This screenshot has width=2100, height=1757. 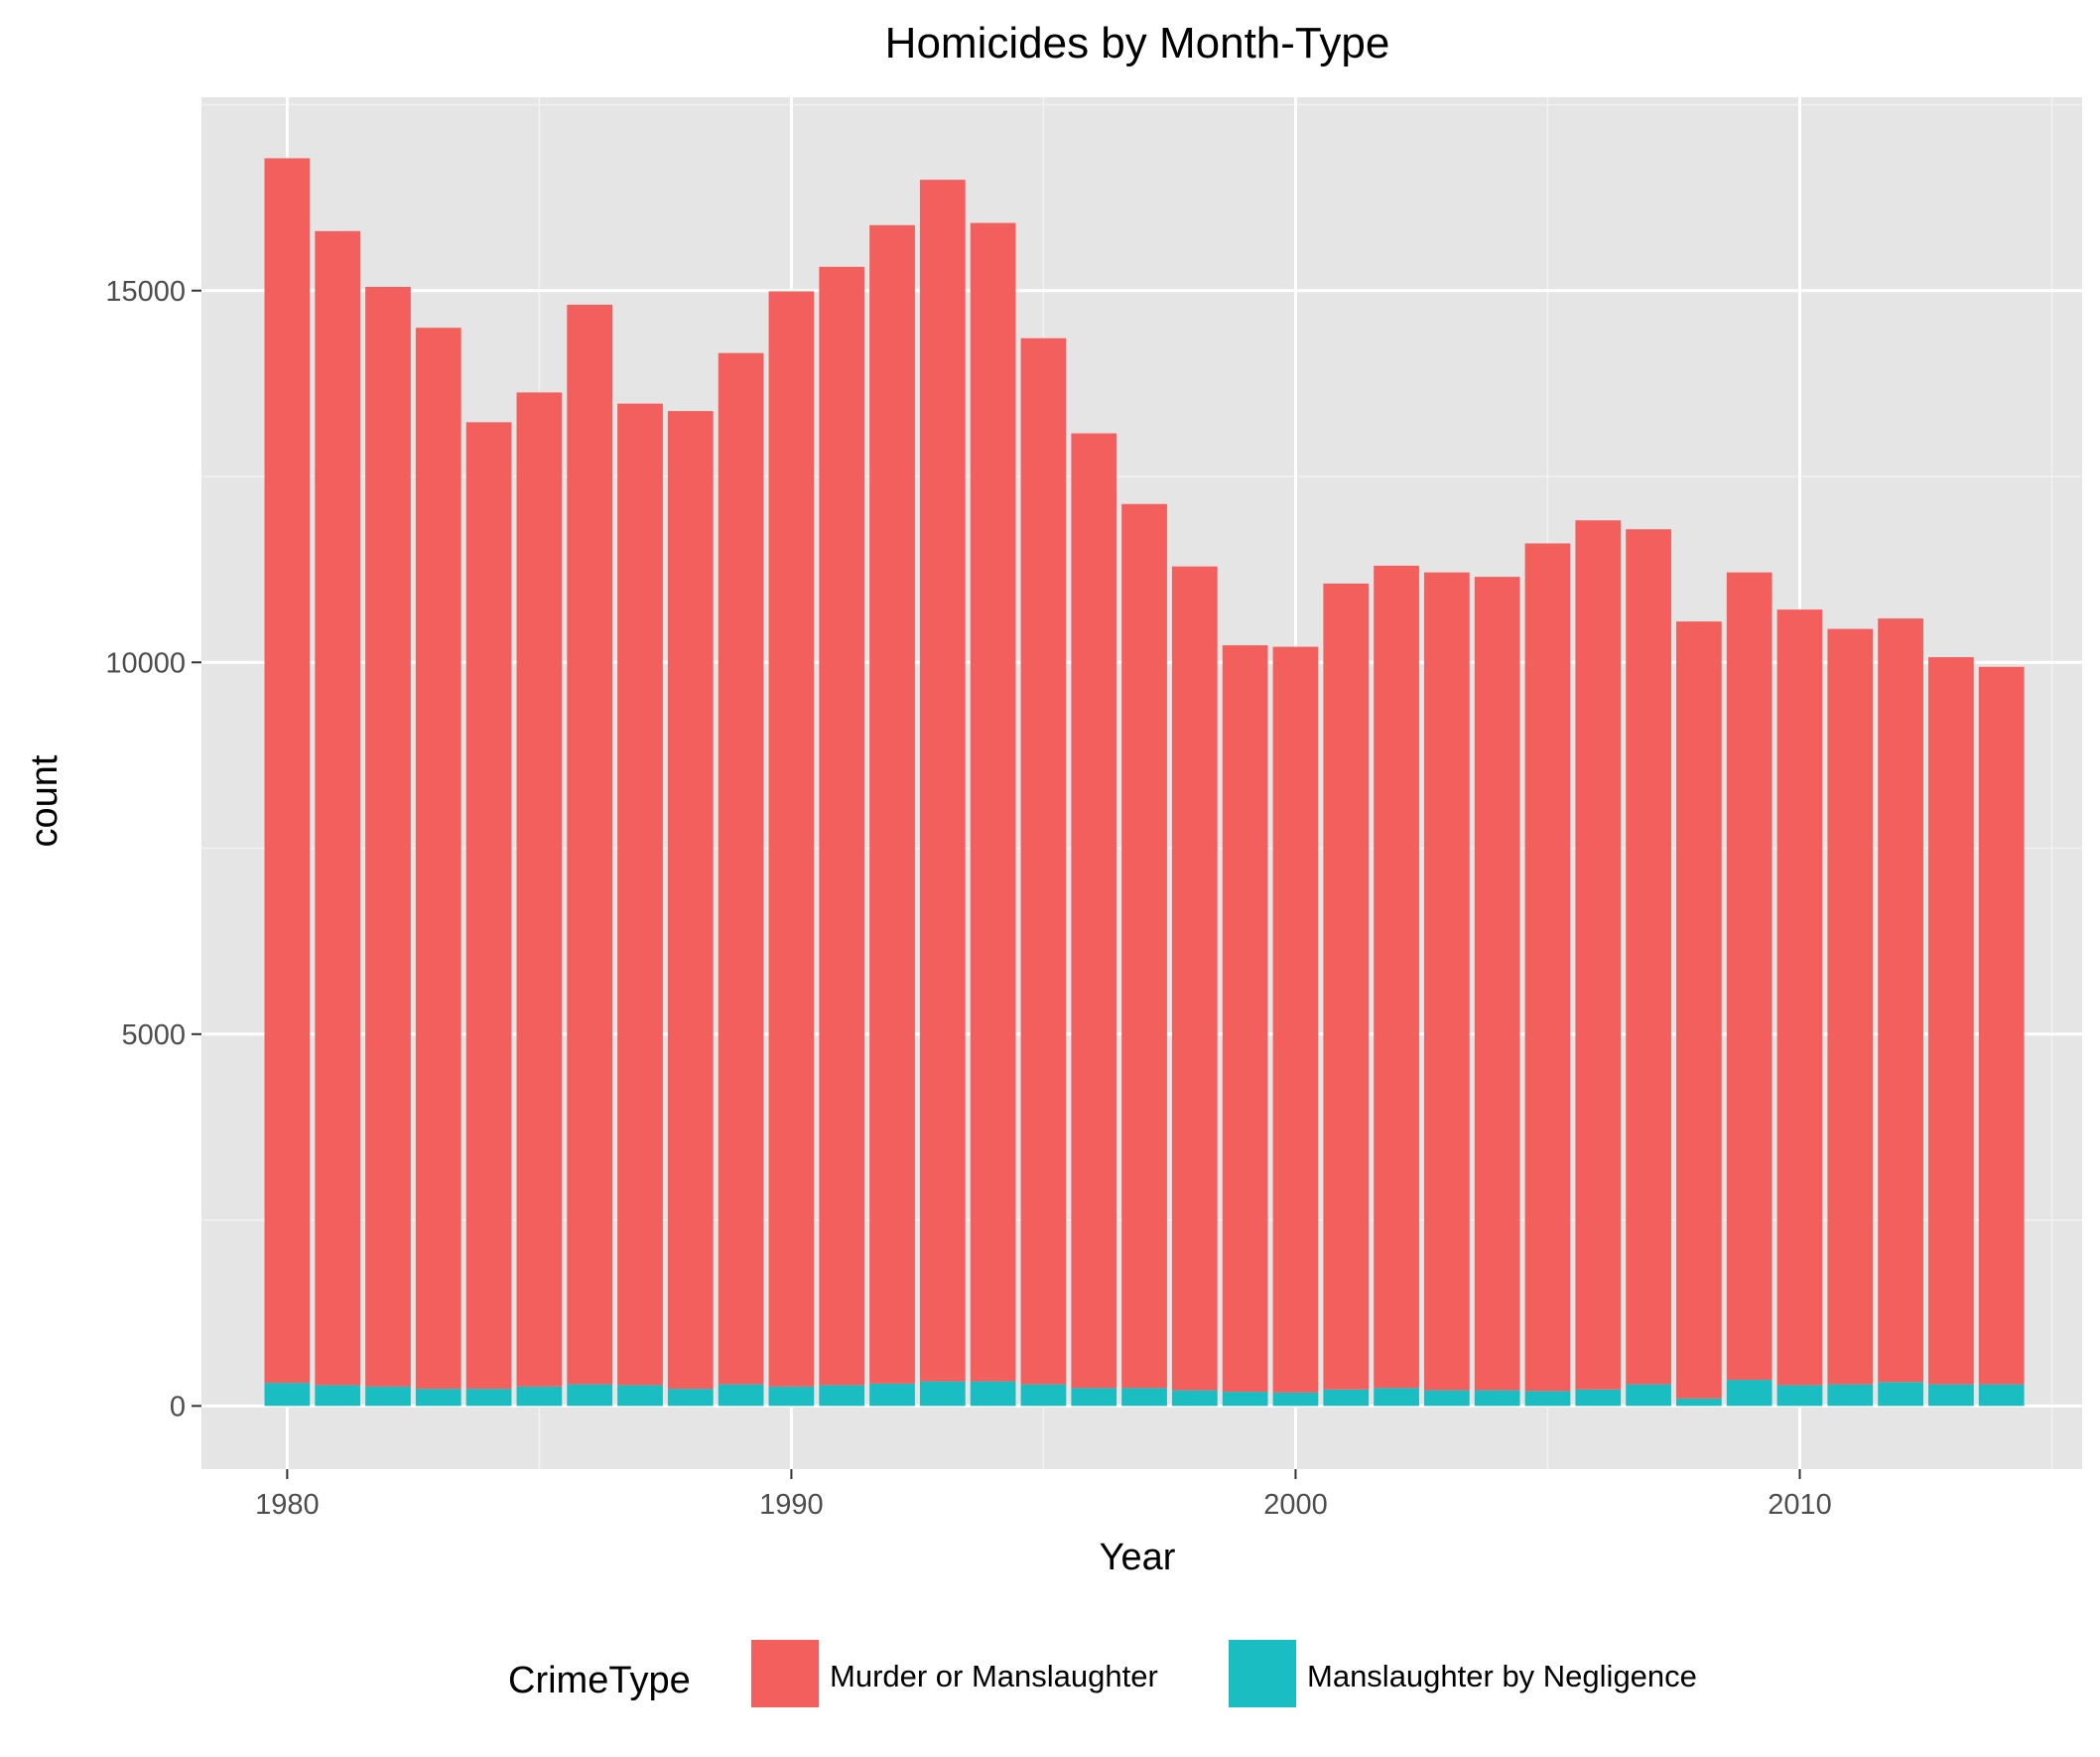 I want to click on bar-manslaughter-by-negligence-2004, so click(x=1497, y=1399).